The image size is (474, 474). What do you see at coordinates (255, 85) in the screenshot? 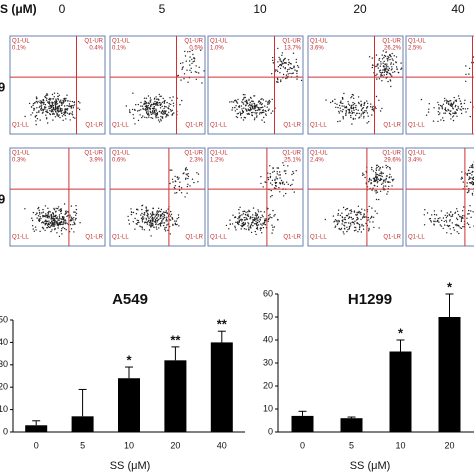
I see `panel-frame` at bounding box center [255, 85].